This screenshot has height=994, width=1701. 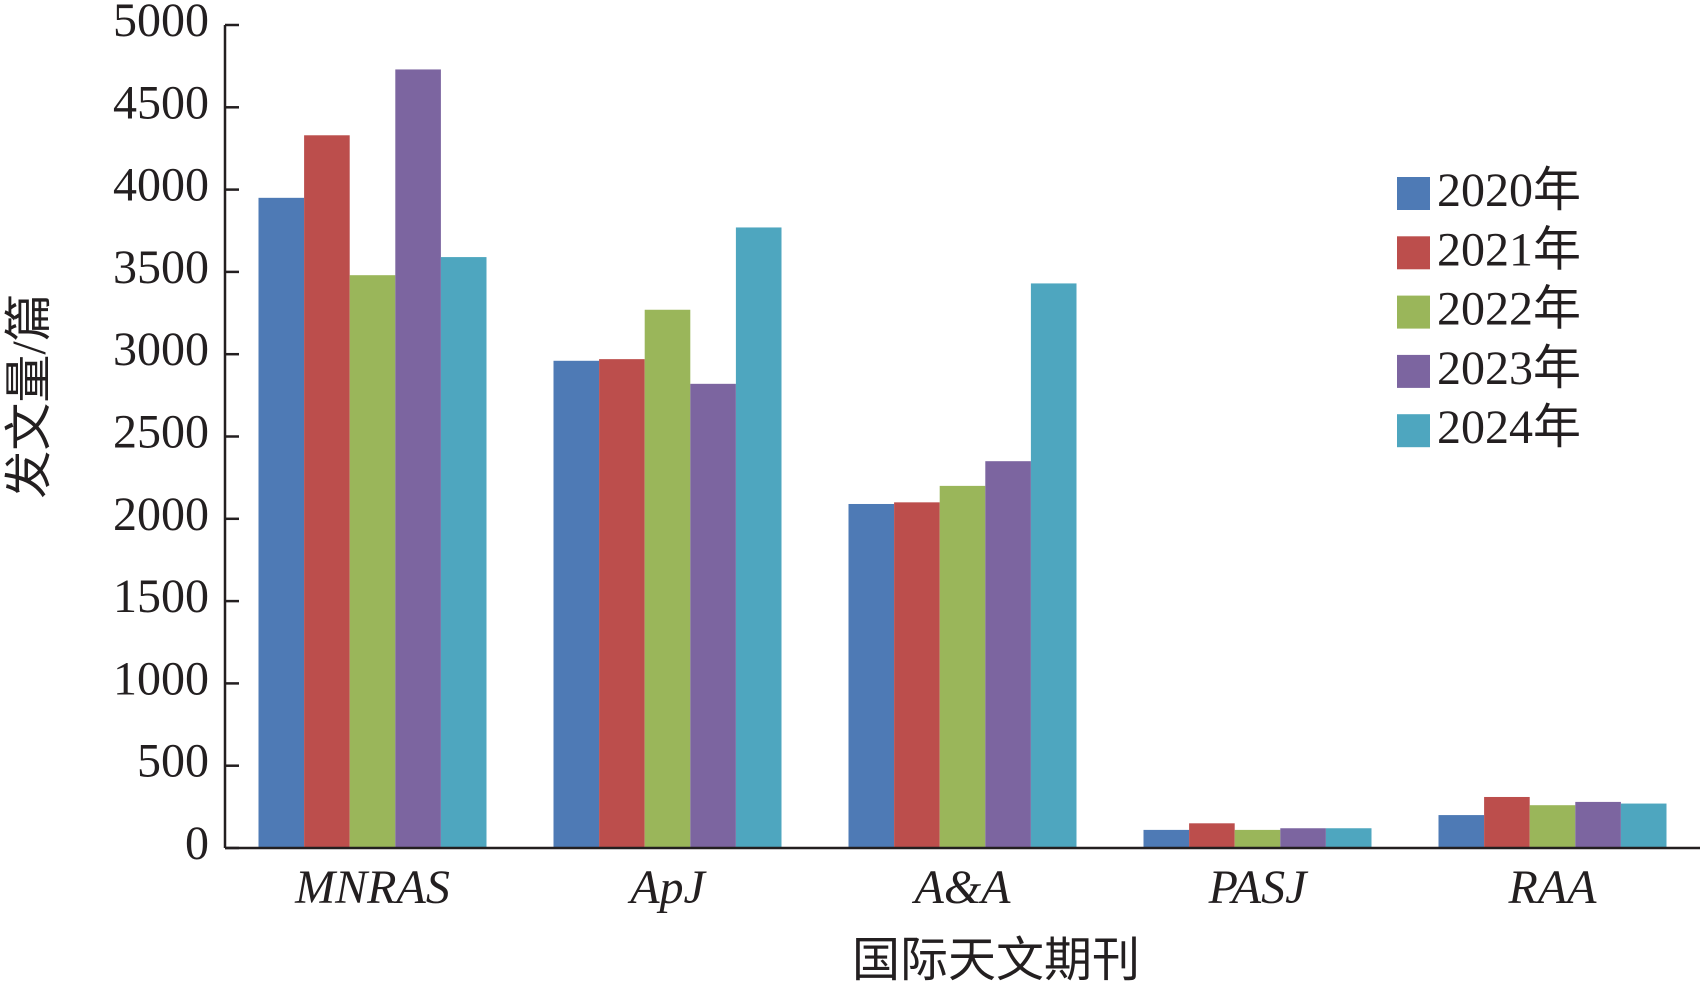 What do you see at coordinates (161, 596) in the screenshot?
I see `y-tick-label: 1500` at bounding box center [161, 596].